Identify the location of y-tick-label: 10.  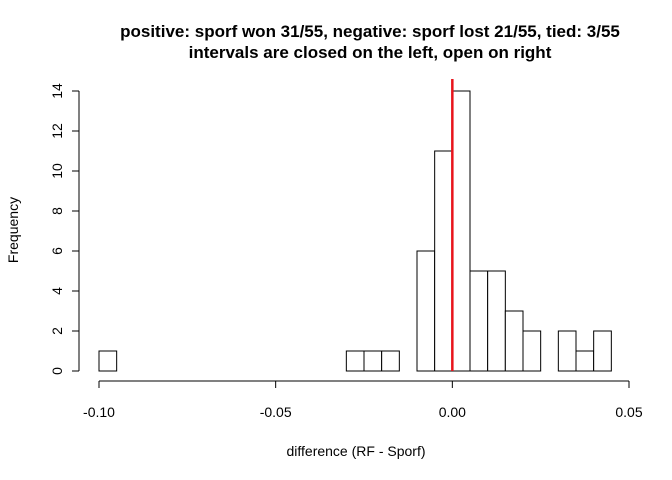
(57, 171).